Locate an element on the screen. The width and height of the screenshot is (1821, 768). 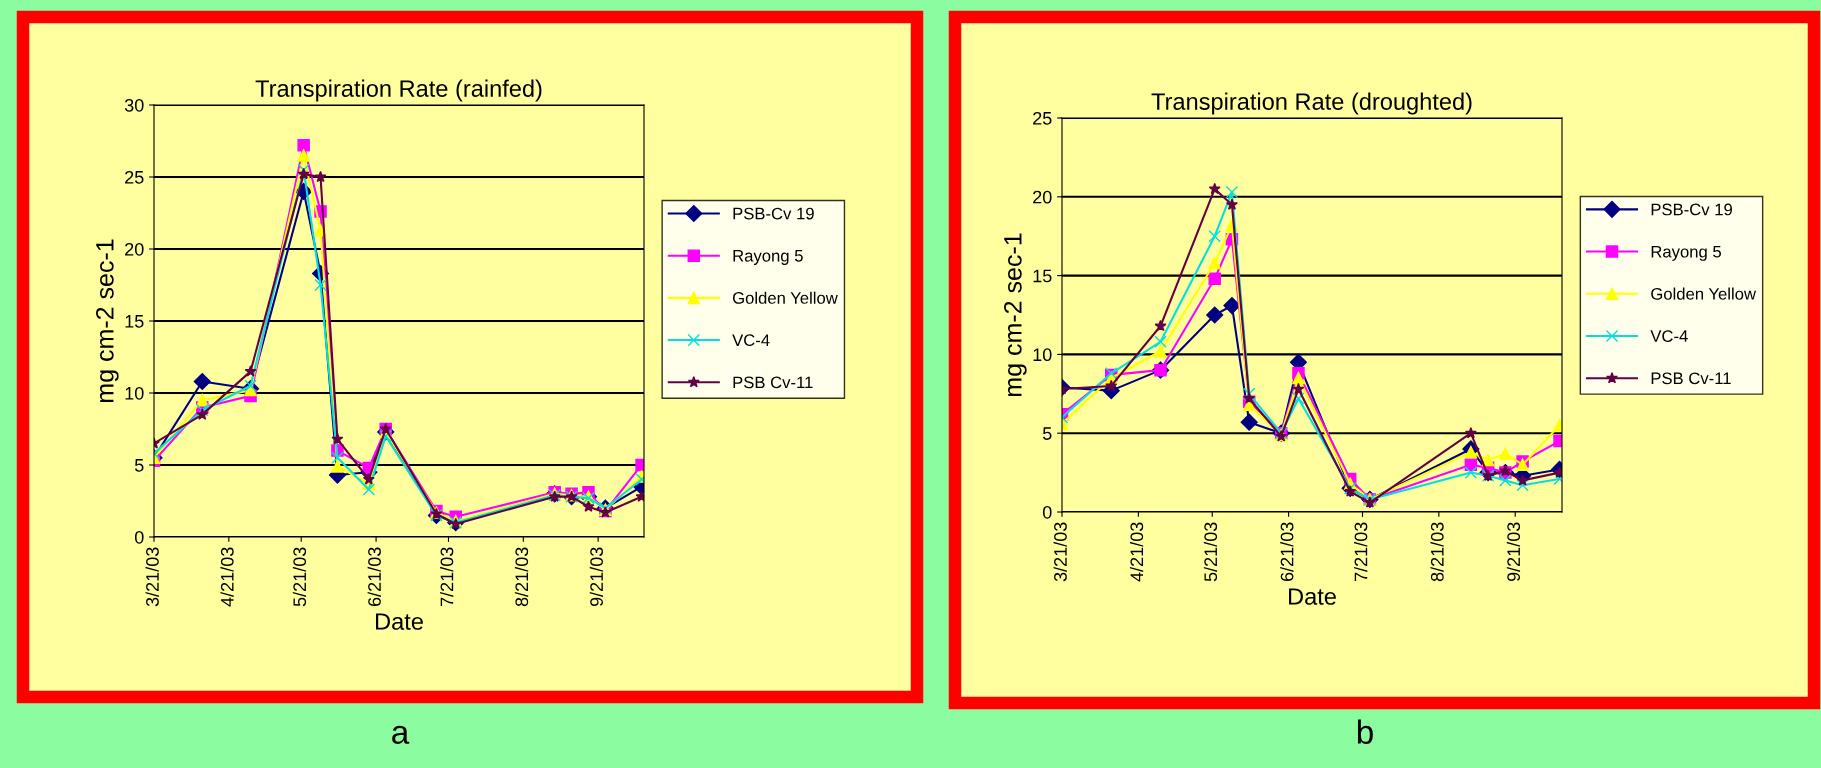
chart-title: Transpiration Rate (rainfed) is located at coordinates (398, 90).